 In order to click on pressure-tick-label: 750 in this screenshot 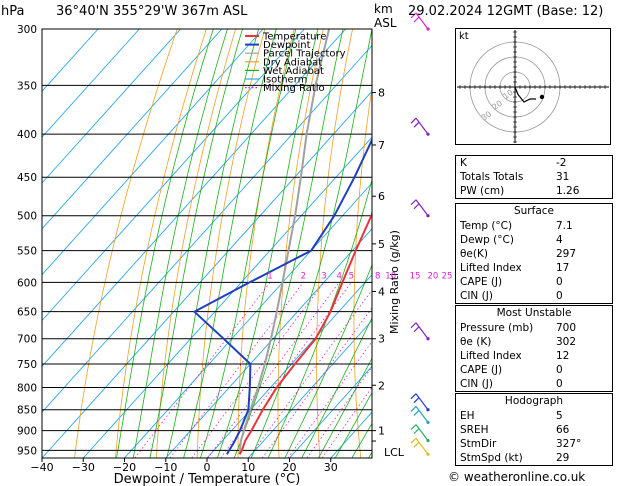, I will do `click(27, 365)`.